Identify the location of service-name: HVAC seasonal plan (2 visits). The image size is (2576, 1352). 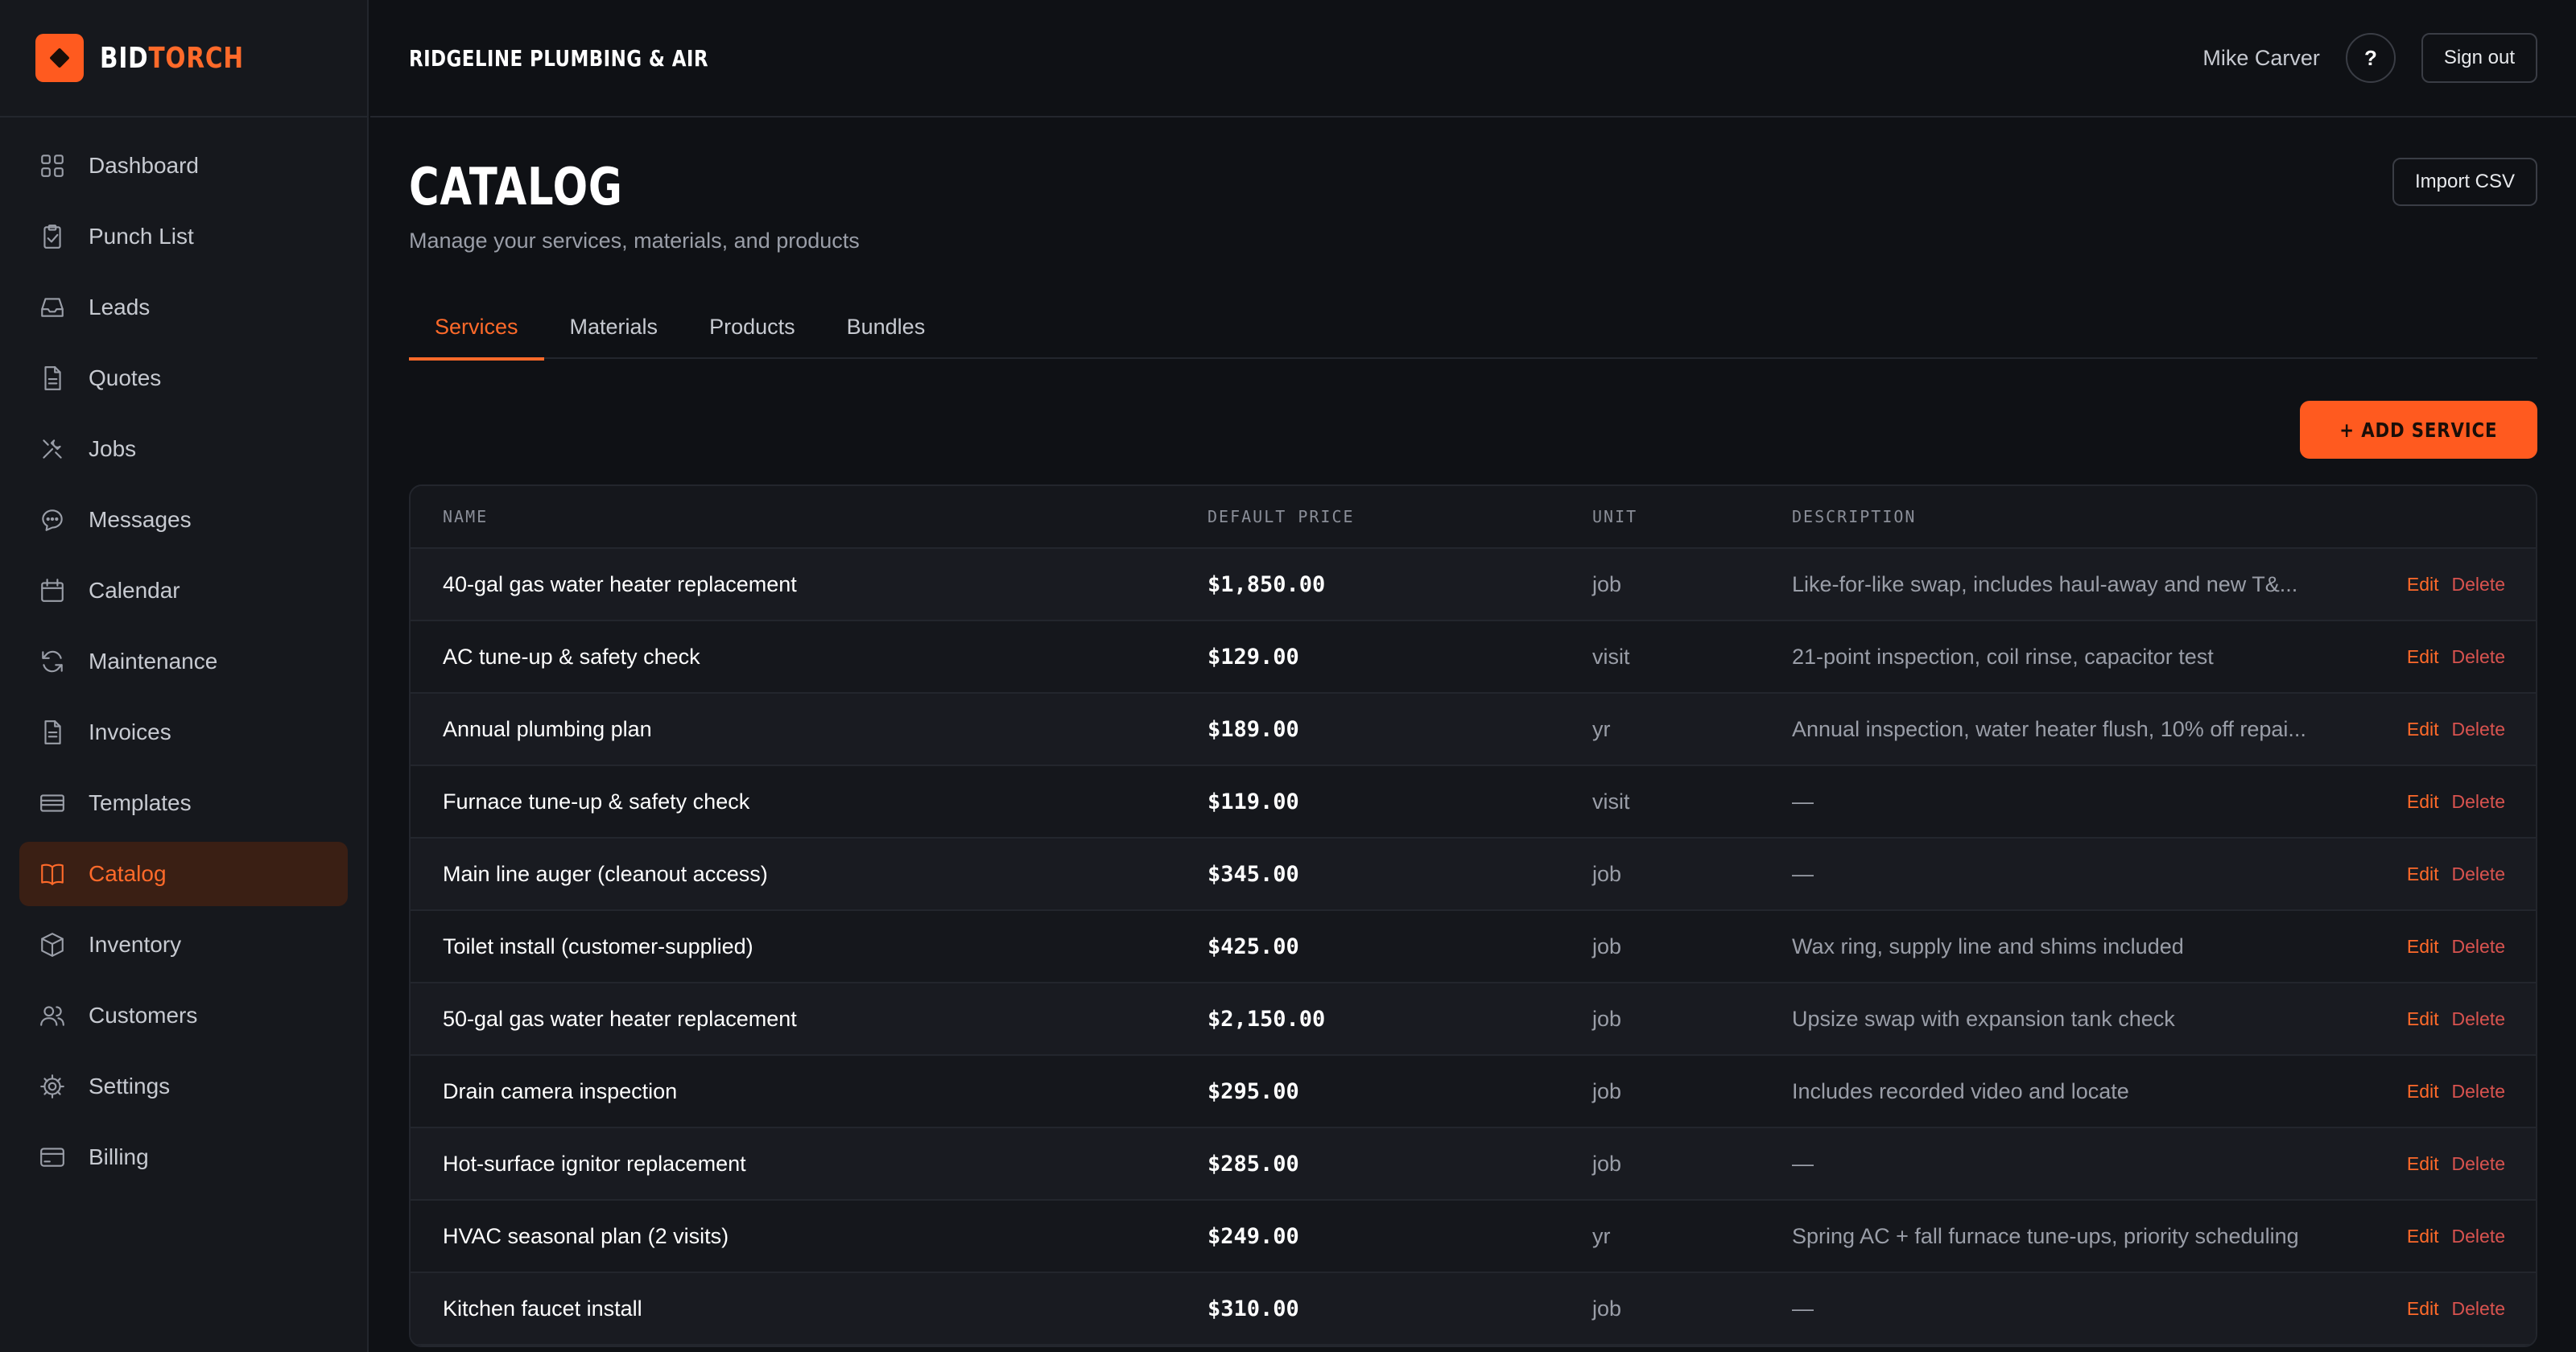
(586, 1235).